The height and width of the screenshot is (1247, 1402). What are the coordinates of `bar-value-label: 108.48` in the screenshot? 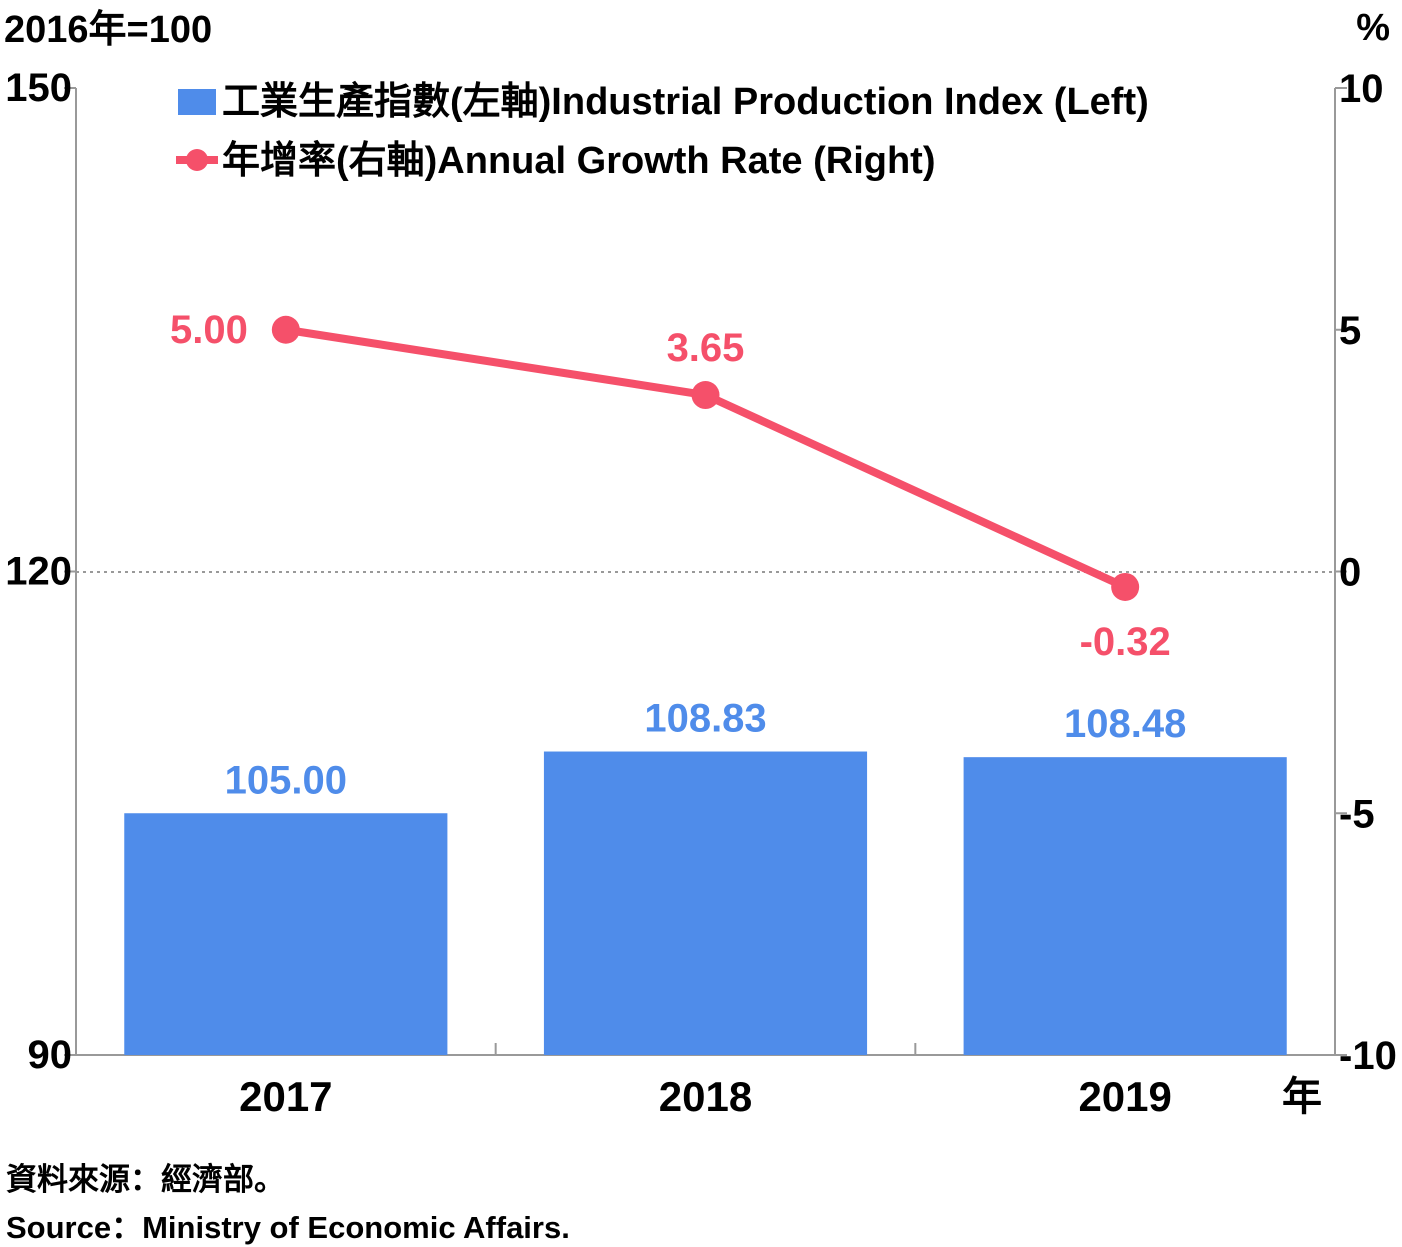 It's located at (1125, 724).